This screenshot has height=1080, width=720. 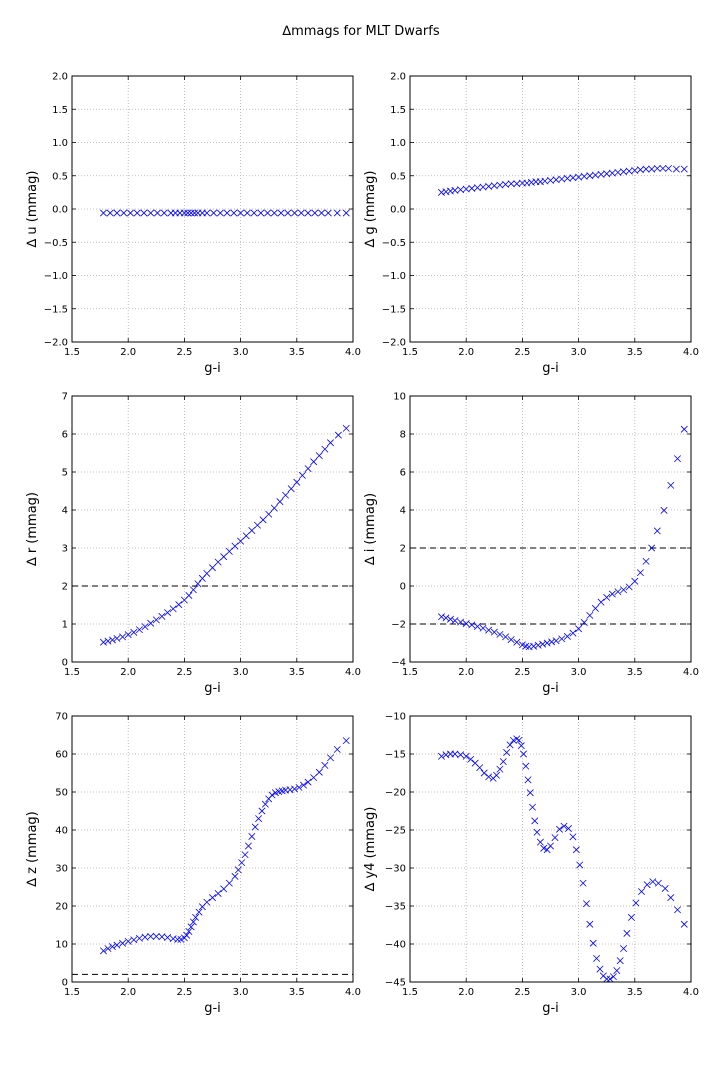 What do you see at coordinates (72, 352) in the screenshot?
I see `x-tick-label: 1.5` at bounding box center [72, 352].